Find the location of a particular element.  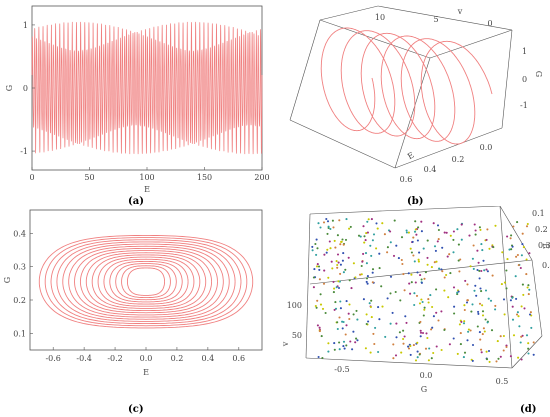

y-tick-label: 0.1 is located at coordinates (19, 333).